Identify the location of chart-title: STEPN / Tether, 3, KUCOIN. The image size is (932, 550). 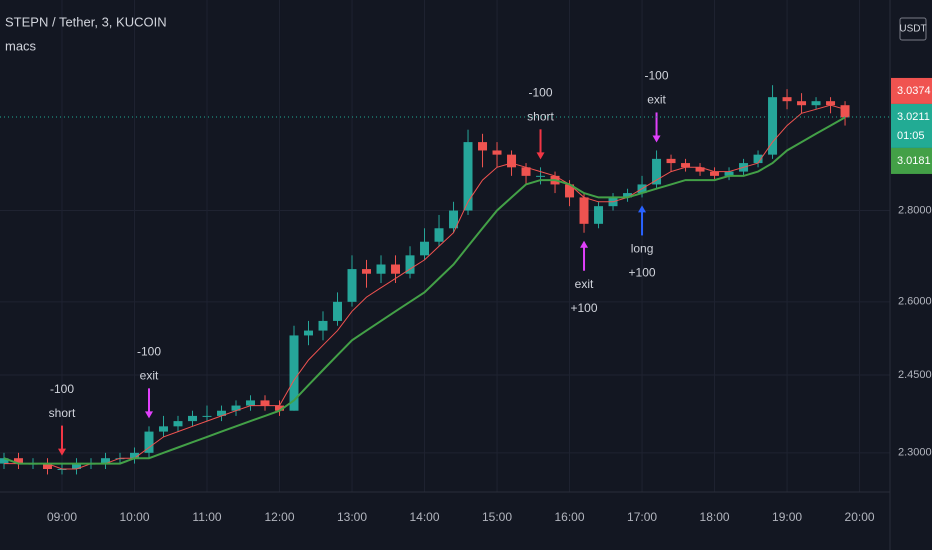
(86, 21).